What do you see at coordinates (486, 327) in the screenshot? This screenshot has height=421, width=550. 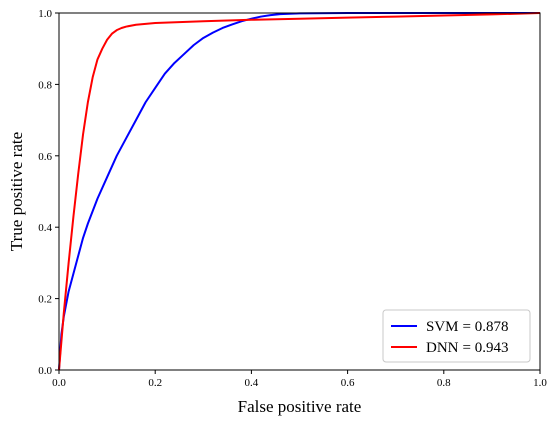 I see `legend-auc-value: = 0.878` at bounding box center [486, 327].